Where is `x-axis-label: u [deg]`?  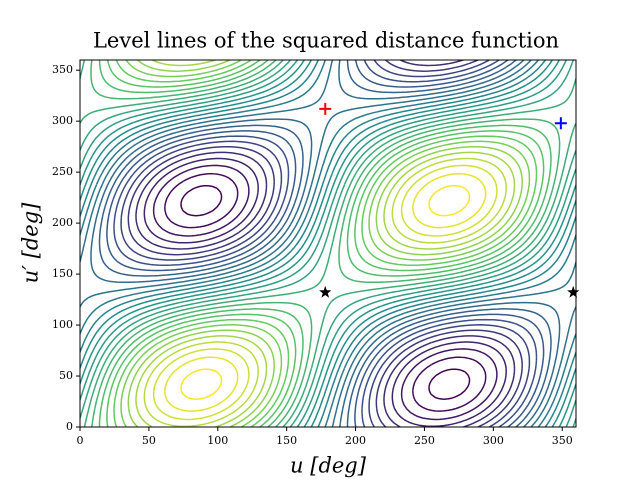 x-axis-label: u [deg] is located at coordinates (328, 466).